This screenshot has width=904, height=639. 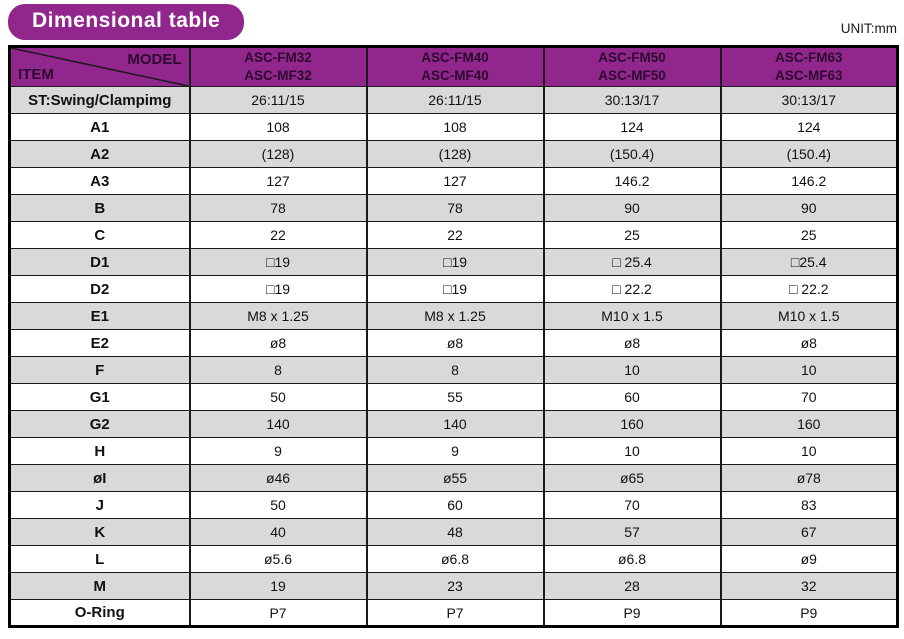 I want to click on model-header-cell: ASC-FM40 ASC-MF40, so click(x=455, y=66).